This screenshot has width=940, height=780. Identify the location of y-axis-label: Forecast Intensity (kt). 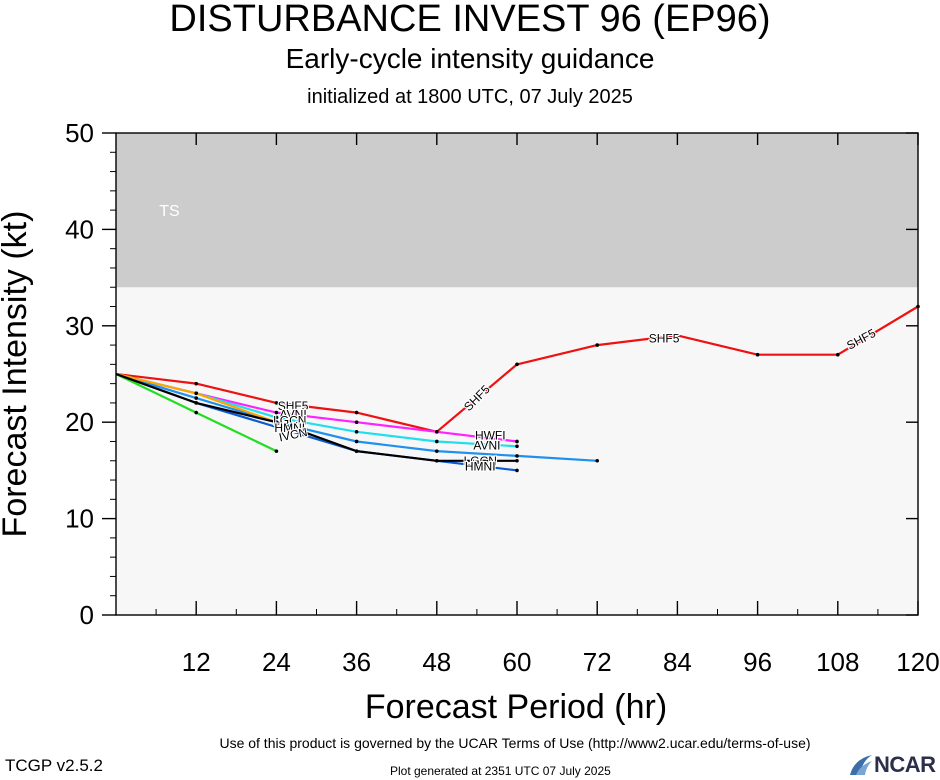
(17, 374).